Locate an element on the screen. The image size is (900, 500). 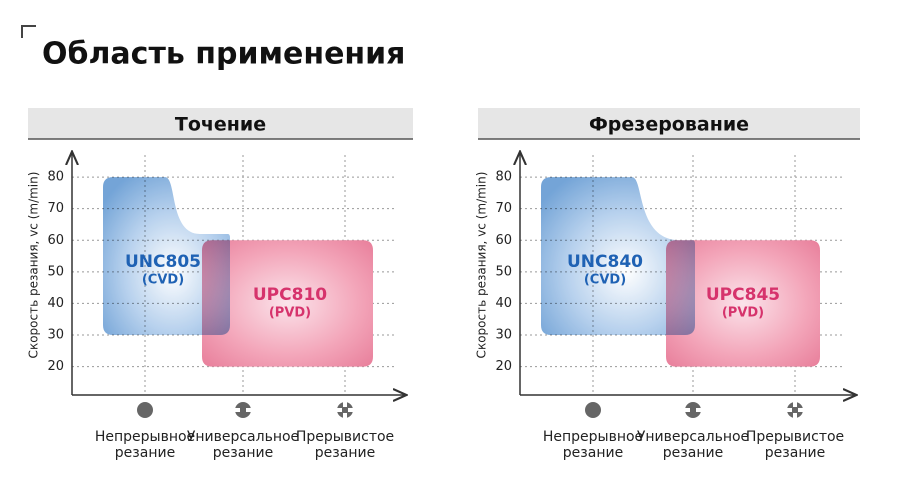
panel-heading: Фрезерование is located at coordinates (669, 125).